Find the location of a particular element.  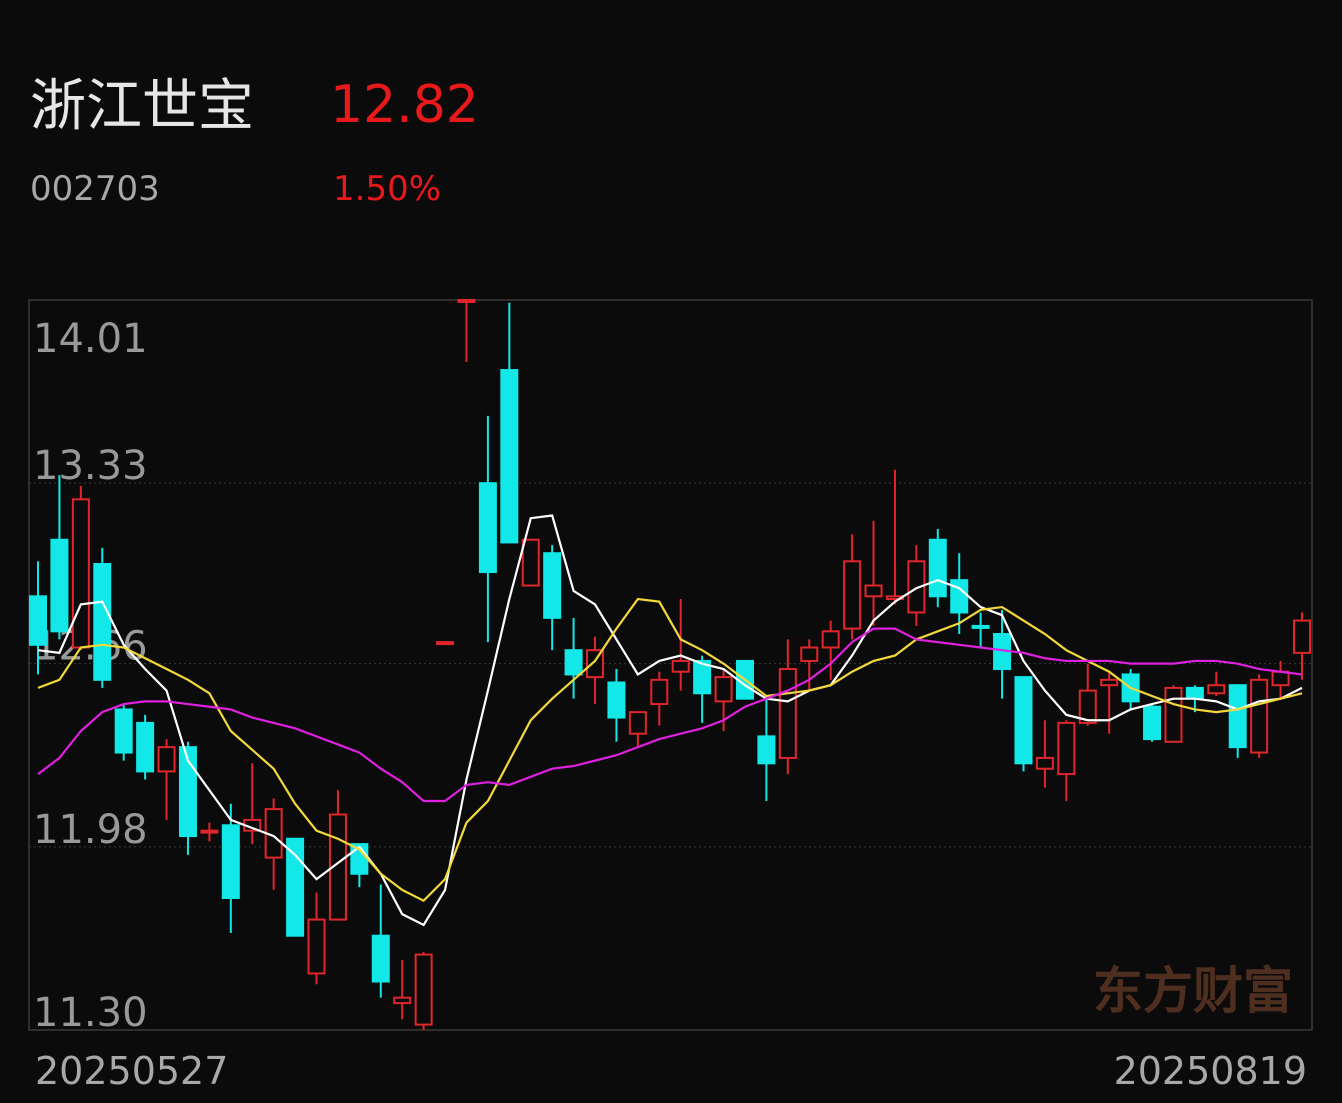

x-tick-label: 20250527 is located at coordinates (131, 1071).